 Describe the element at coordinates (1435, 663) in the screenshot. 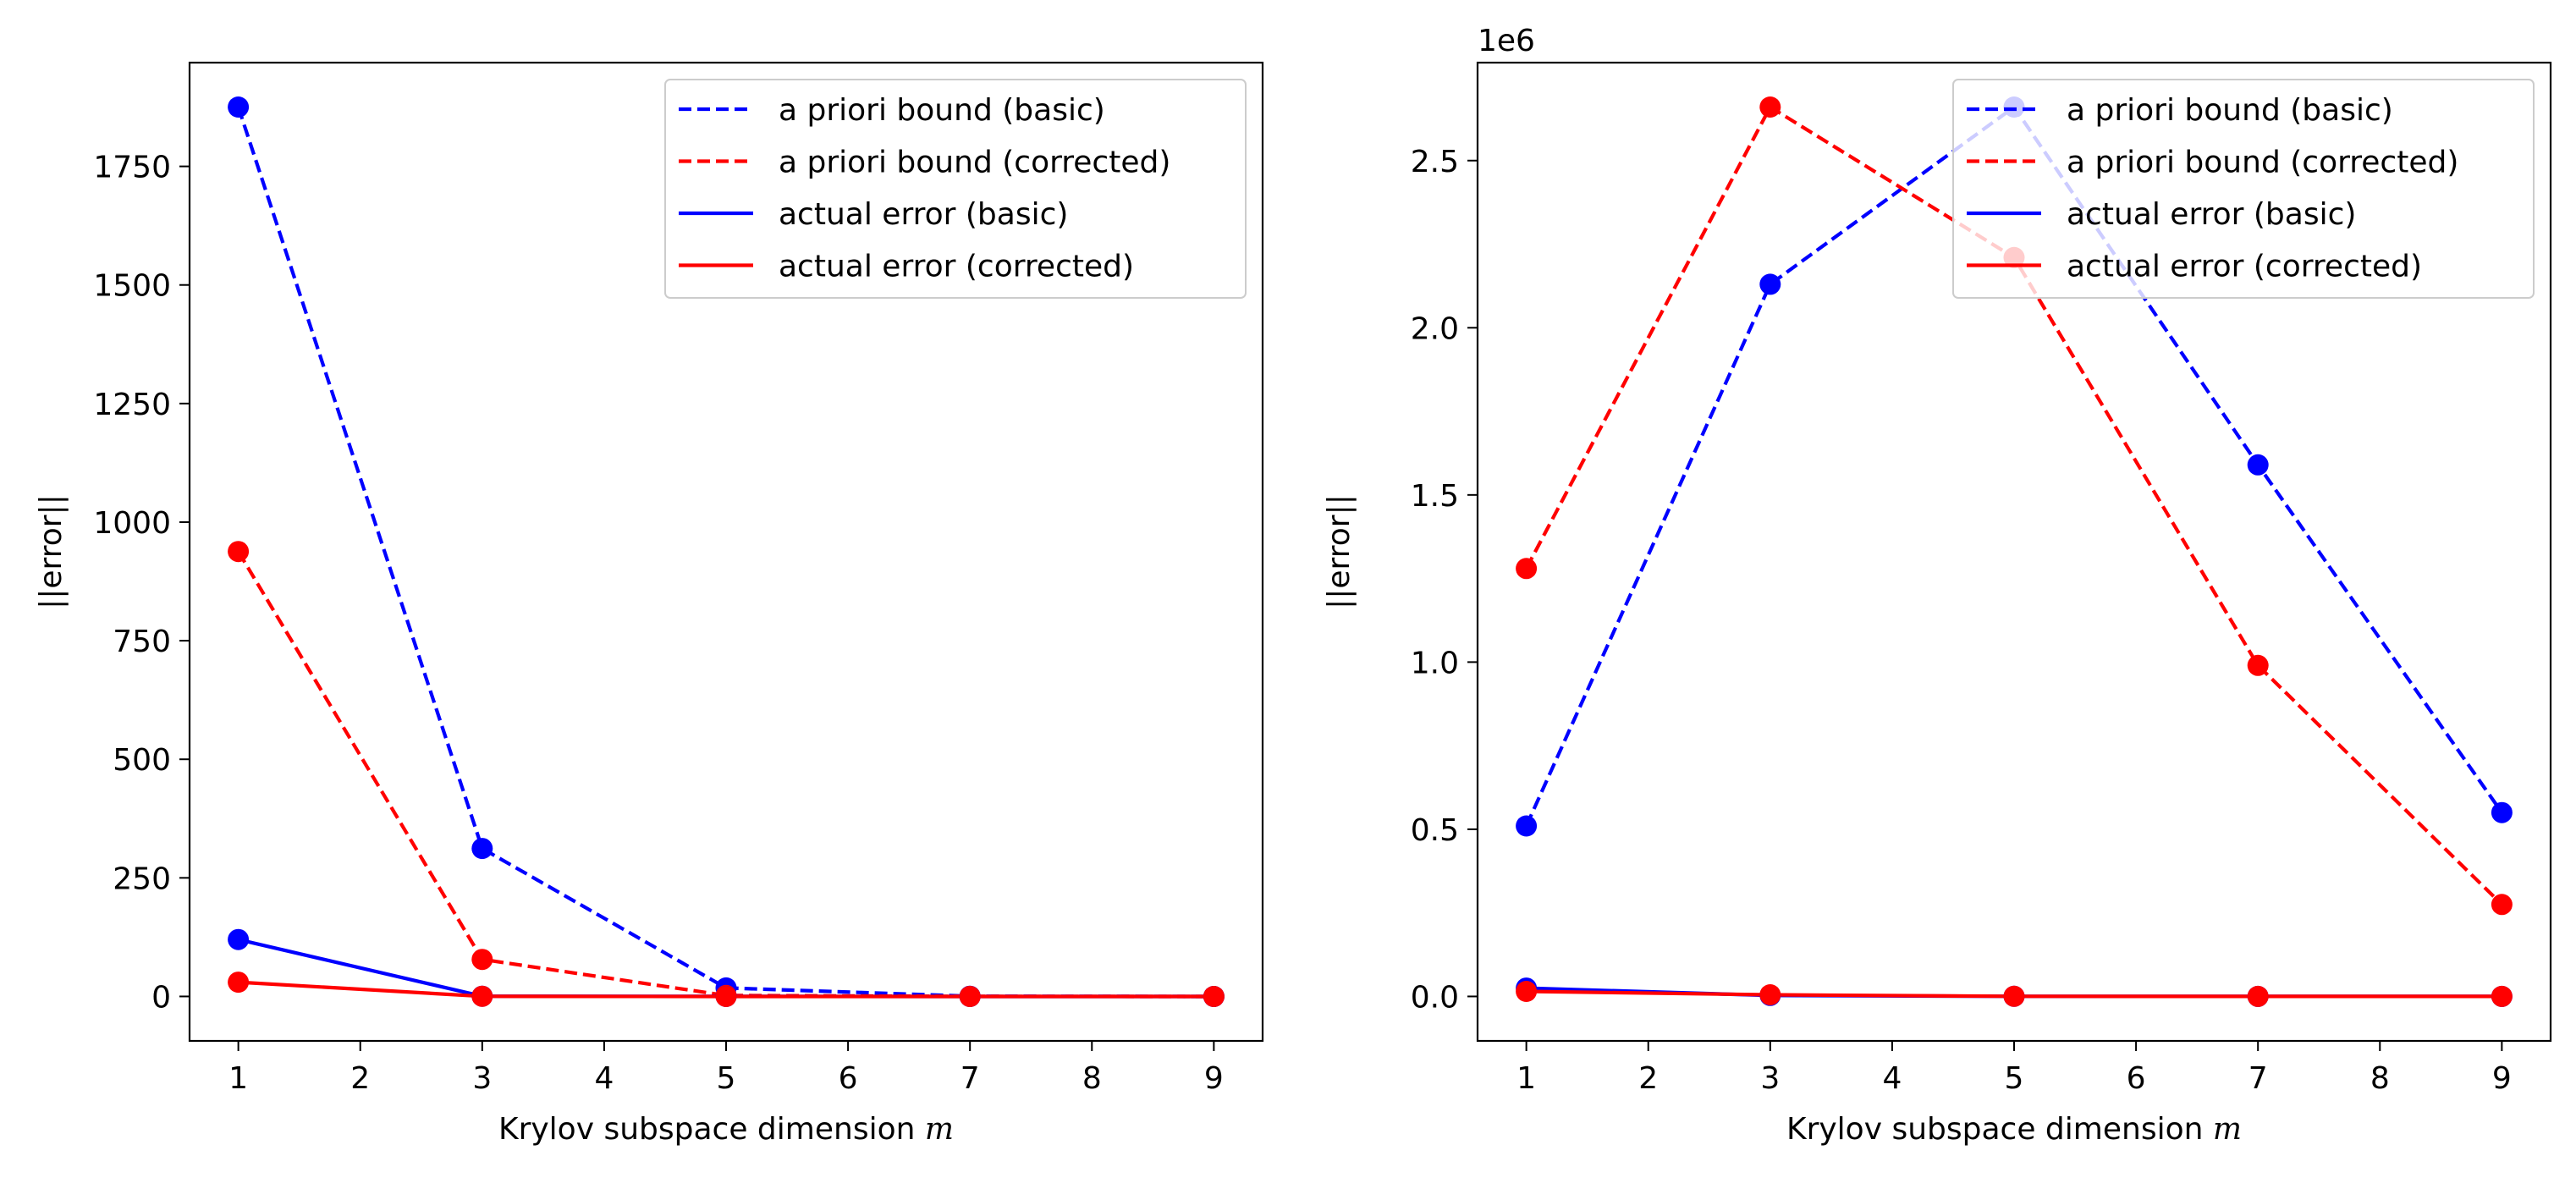

I see `y-tick-label: 1.0` at that location.